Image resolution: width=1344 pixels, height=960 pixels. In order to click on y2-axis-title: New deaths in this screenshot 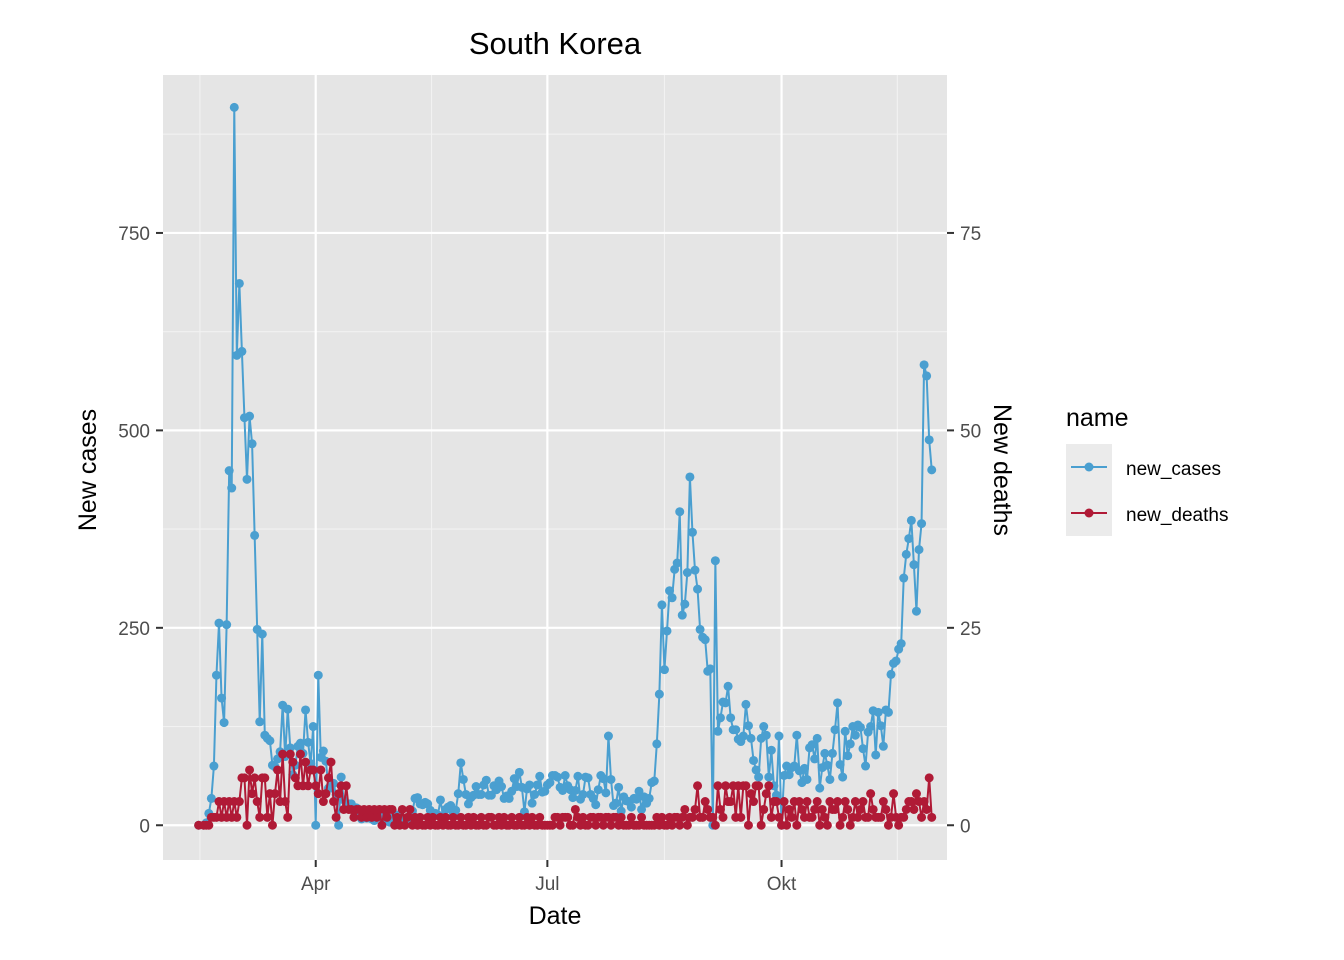, I will do `click(1002, 470)`.